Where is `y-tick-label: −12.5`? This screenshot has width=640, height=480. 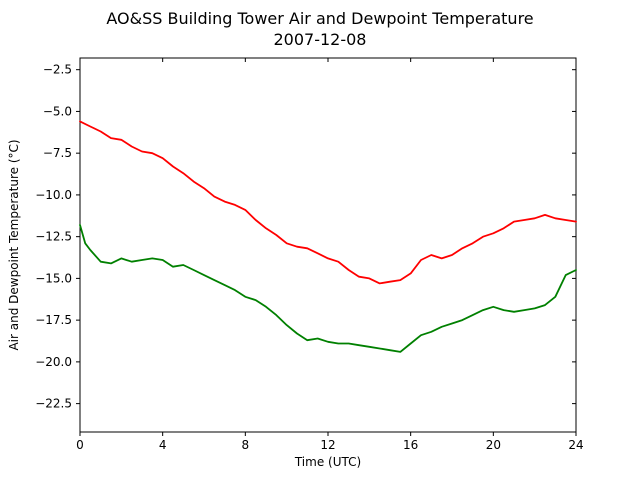
y-tick-label: −12.5 is located at coordinates (53, 237).